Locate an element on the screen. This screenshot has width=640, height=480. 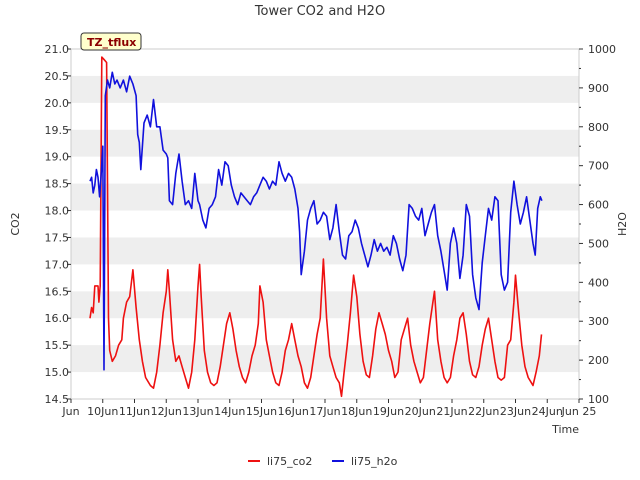
y-left-tick-label: 21.0 is located at coordinates (57, 49).